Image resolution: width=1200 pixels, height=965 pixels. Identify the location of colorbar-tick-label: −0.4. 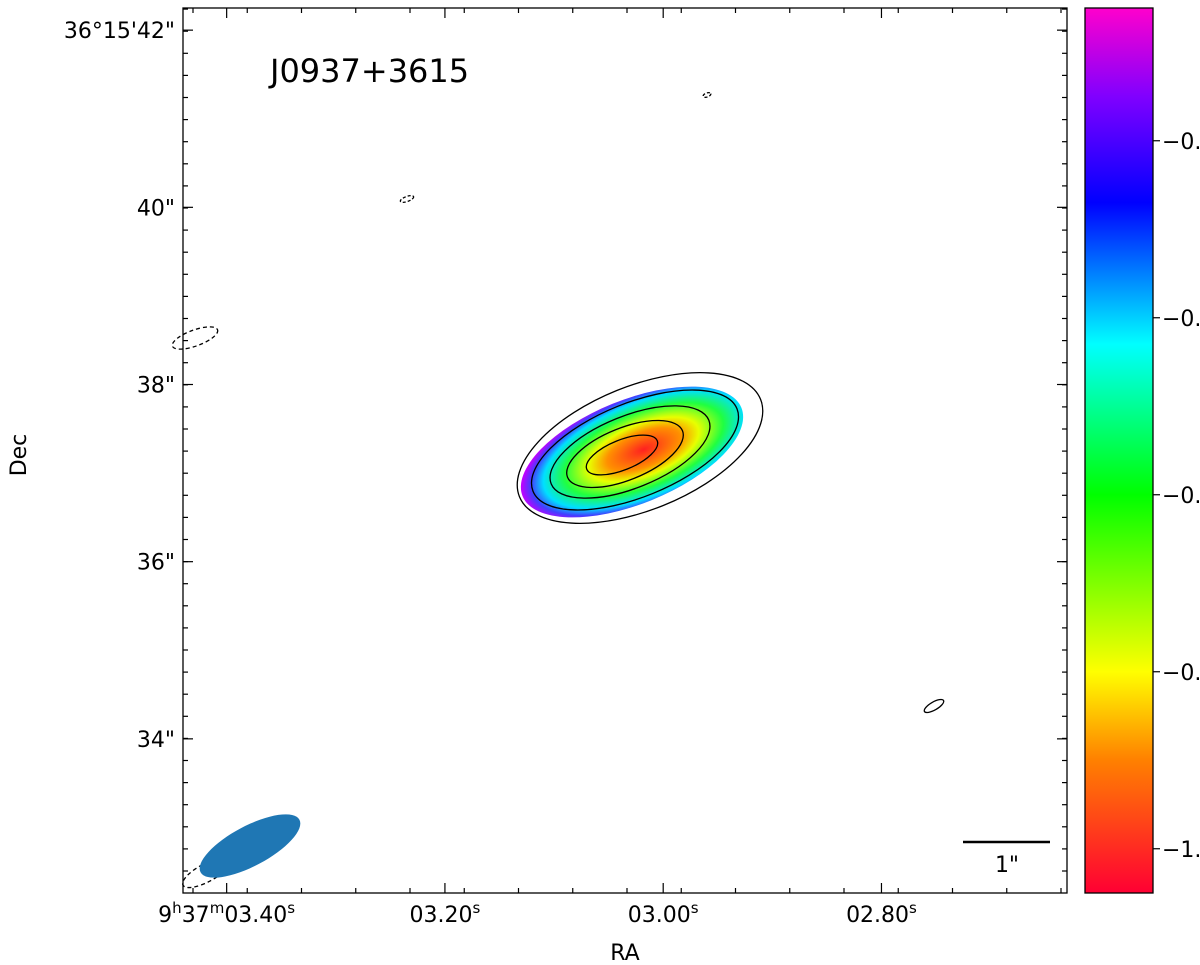
(1181, 319).